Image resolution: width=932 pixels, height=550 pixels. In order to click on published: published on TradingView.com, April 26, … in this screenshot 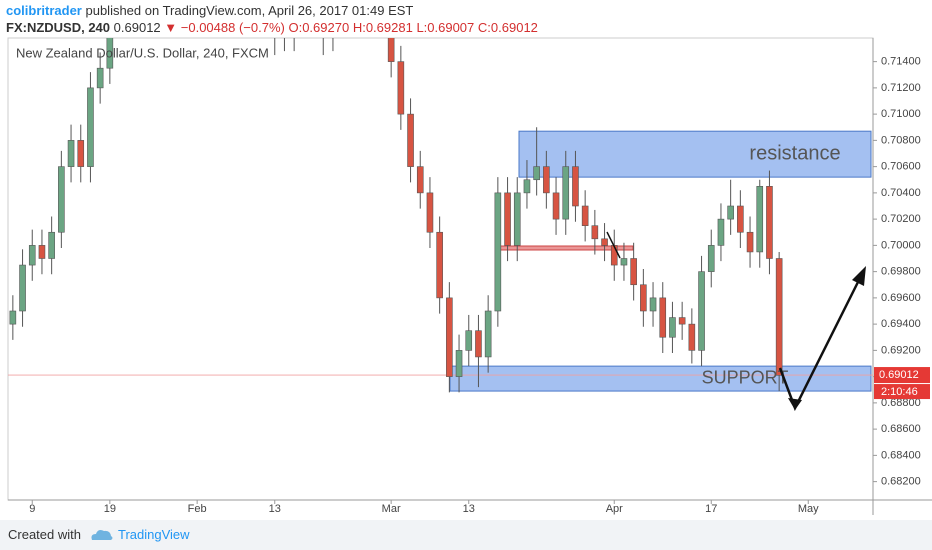, I will do `click(249, 10)`.